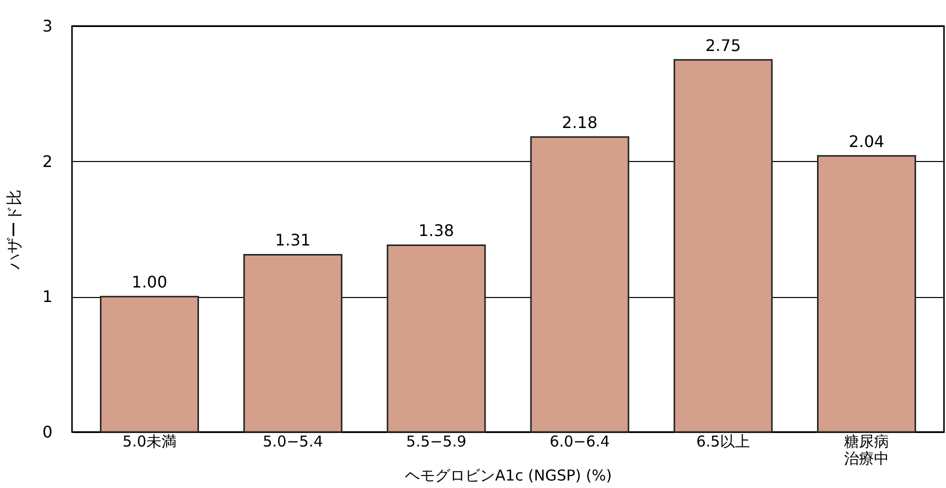 The height and width of the screenshot is (488, 946). Describe the element at coordinates (47, 296) in the screenshot. I see `y-tick-label: 1` at that location.